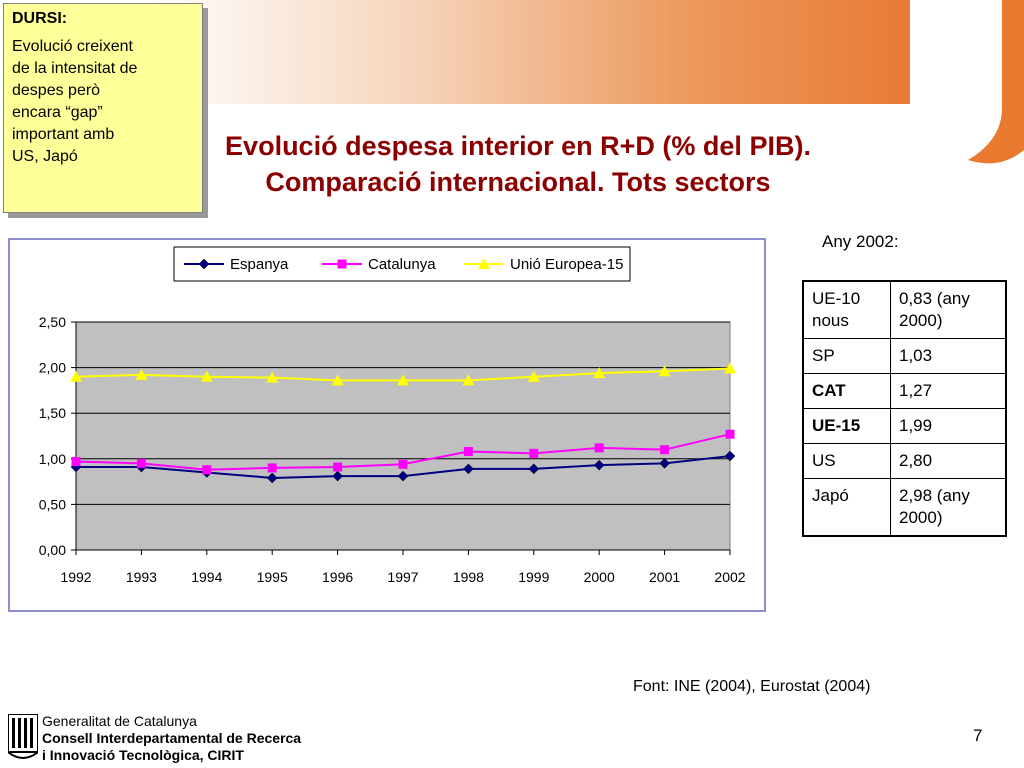 The height and width of the screenshot is (768, 1024). Describe the element at coordinates (143, 755) in the screenshot. I see `footer-line-3: i Innovació Tecnològica, CIRIT` at that location.